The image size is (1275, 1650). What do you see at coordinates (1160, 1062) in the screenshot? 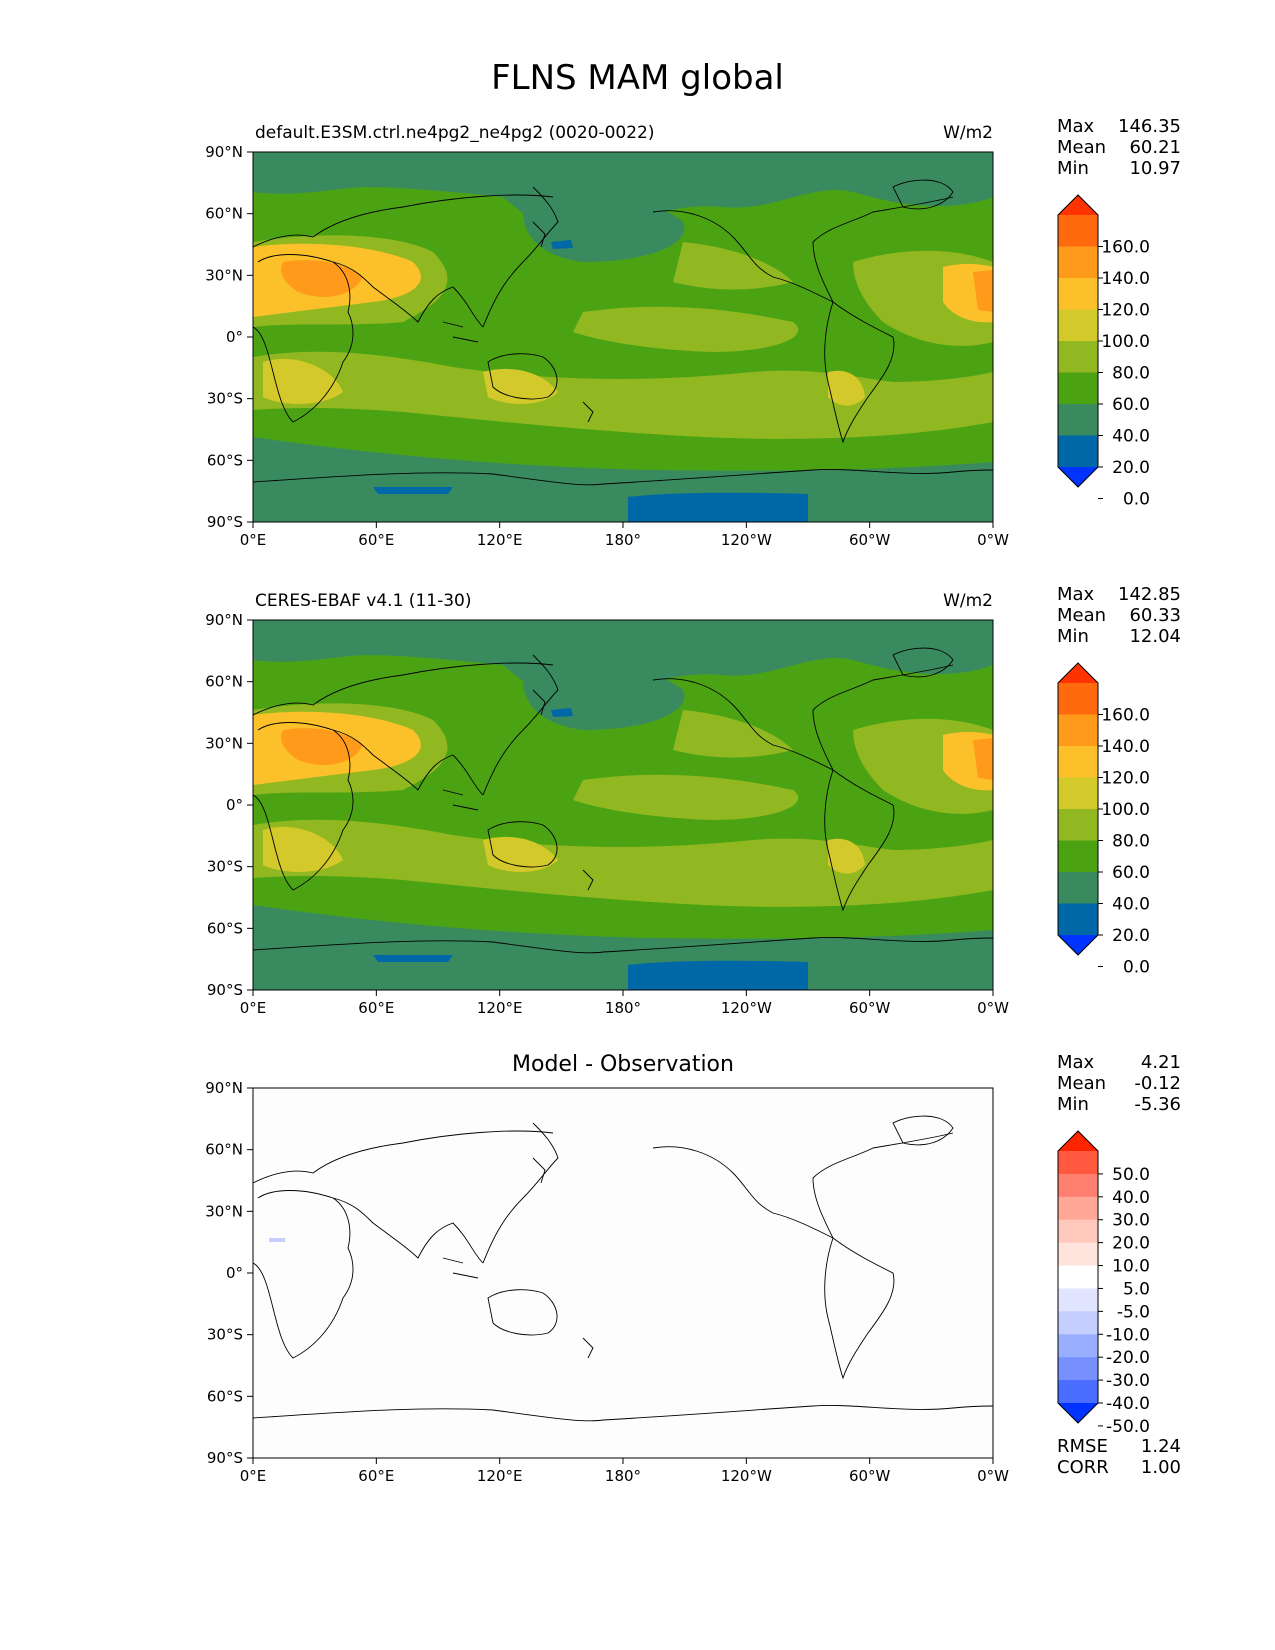
I see `stat-max: 4.21` at bounding box center [1160, 1062].